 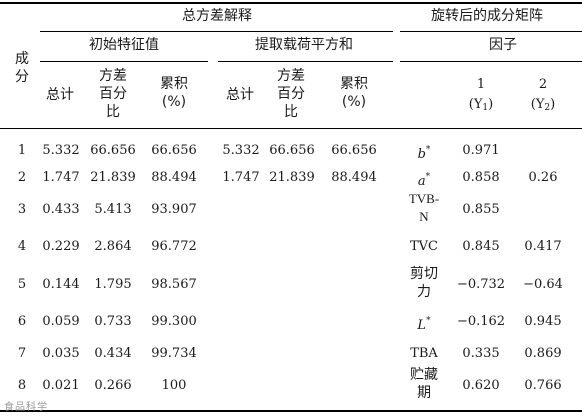 I want to click on header-initial-total: 总计, so click(x=60, y=95).